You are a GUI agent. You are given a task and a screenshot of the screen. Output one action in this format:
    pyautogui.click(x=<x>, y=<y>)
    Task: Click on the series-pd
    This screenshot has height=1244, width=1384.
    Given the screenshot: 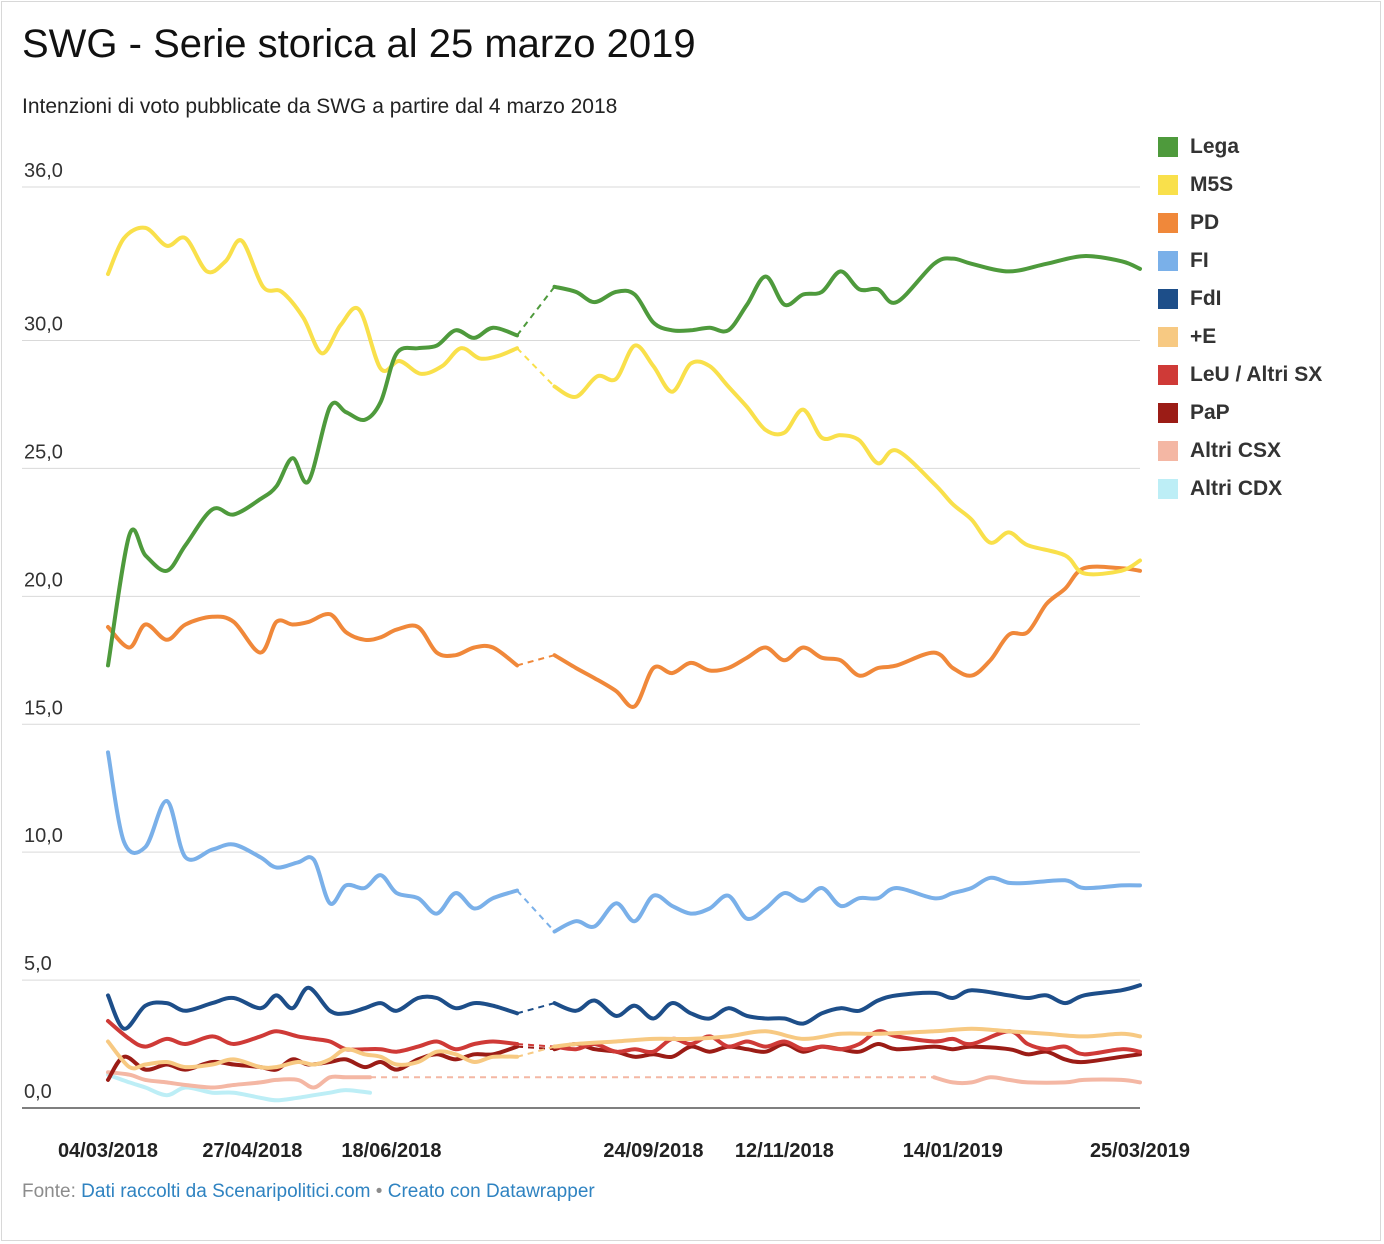 What is the action you would take?
    pyautogui.click(x=624, y=636)
    